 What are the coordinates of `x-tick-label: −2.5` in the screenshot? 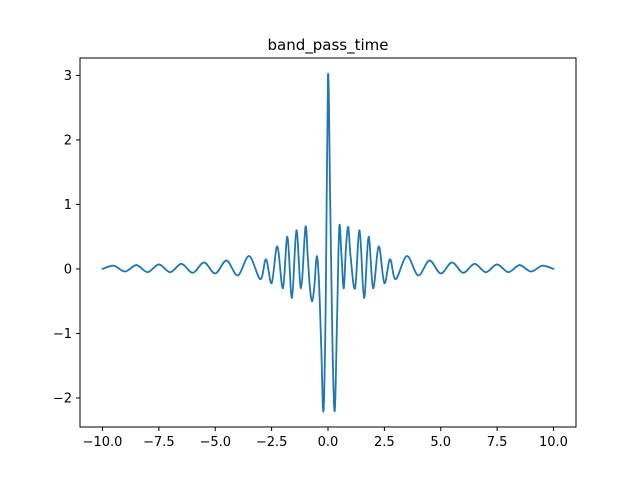 It's located at (272, 442).